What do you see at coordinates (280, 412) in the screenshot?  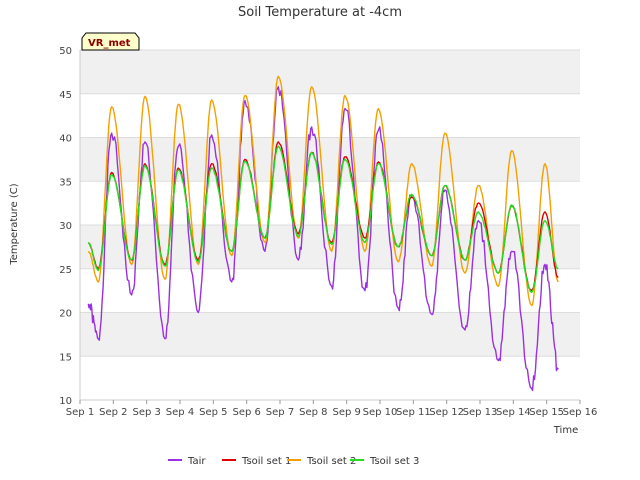 I see `x-tick-label: Sep 7` at bounding box center [280, 412].